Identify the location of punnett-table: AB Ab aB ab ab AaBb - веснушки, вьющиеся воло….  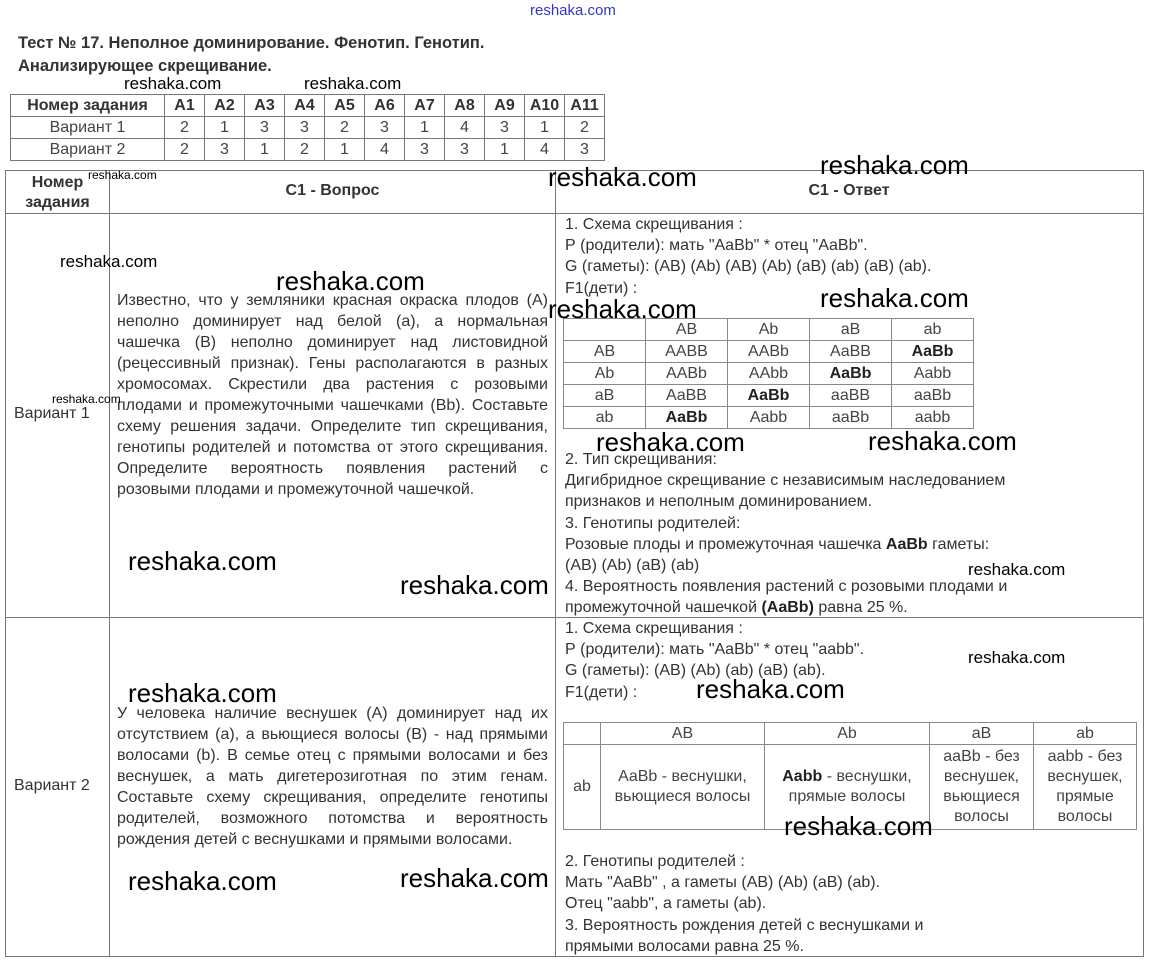
(850, 776).